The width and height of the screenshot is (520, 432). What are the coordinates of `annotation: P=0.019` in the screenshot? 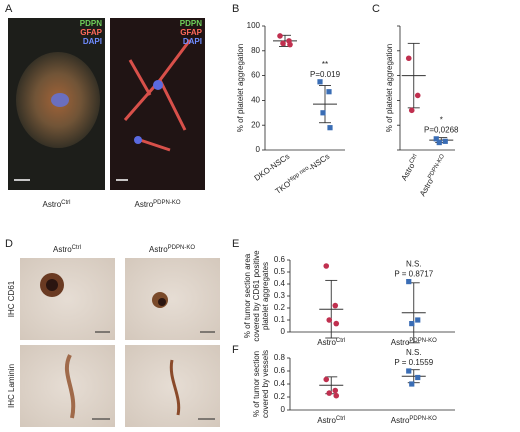 It's located at (325, 74).